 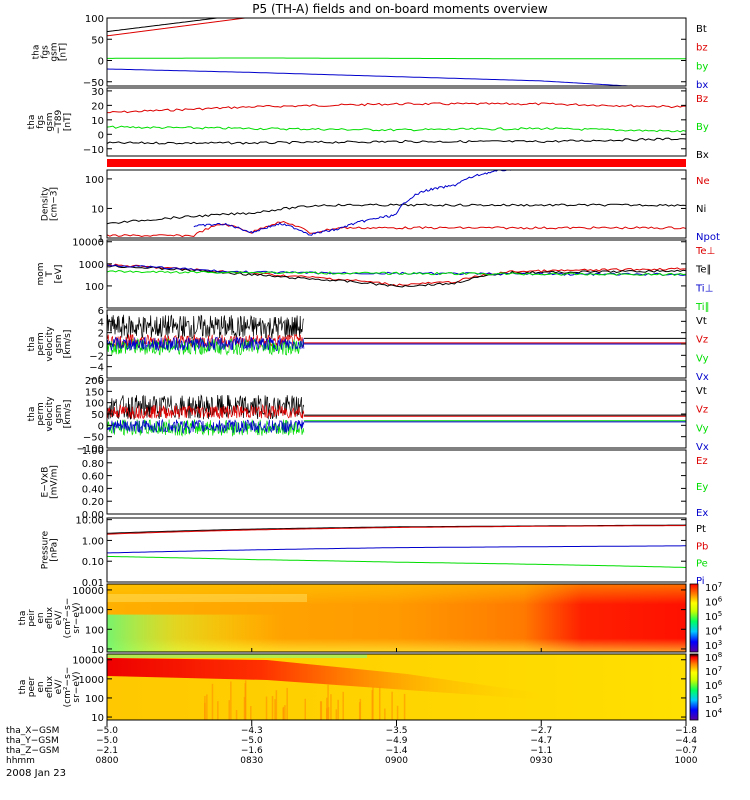 What do you see at coordinates (93, 583) in the screenshot?
I see `tick-label: 0.01` at bounding box center [93, 583].